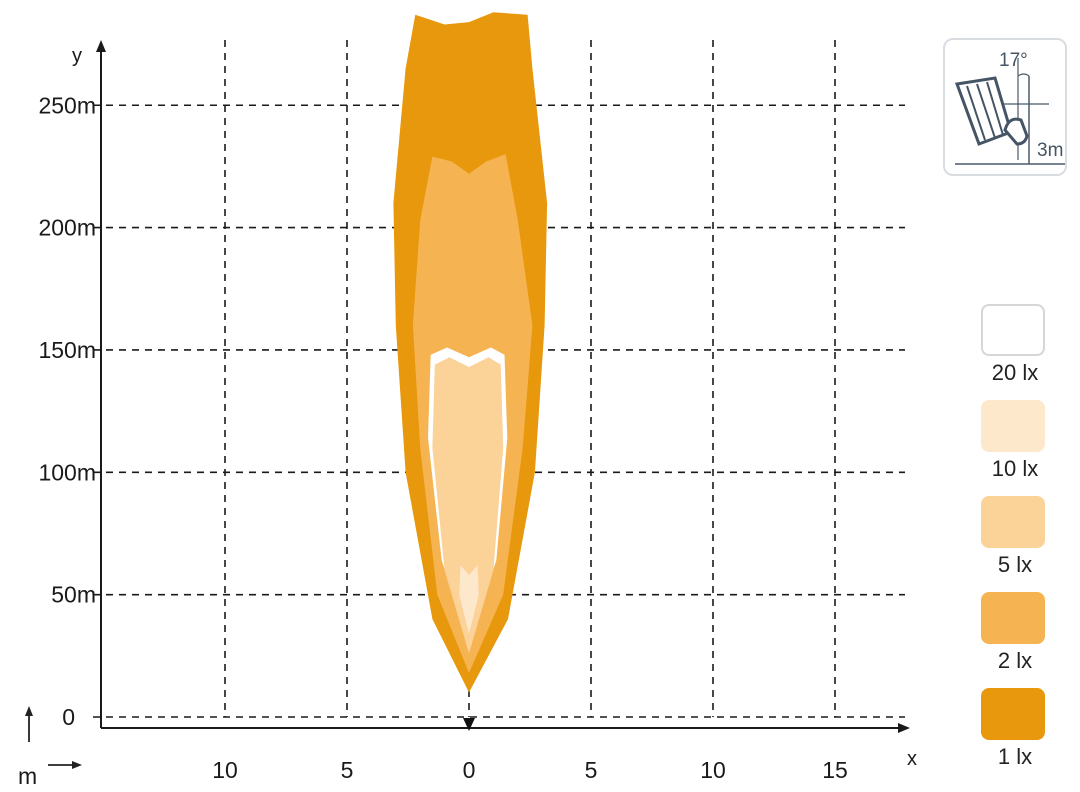 This screenshot has height=792, width=1080. I want to click on mounting-diagram: 17° 3m, so click(1005, 107).